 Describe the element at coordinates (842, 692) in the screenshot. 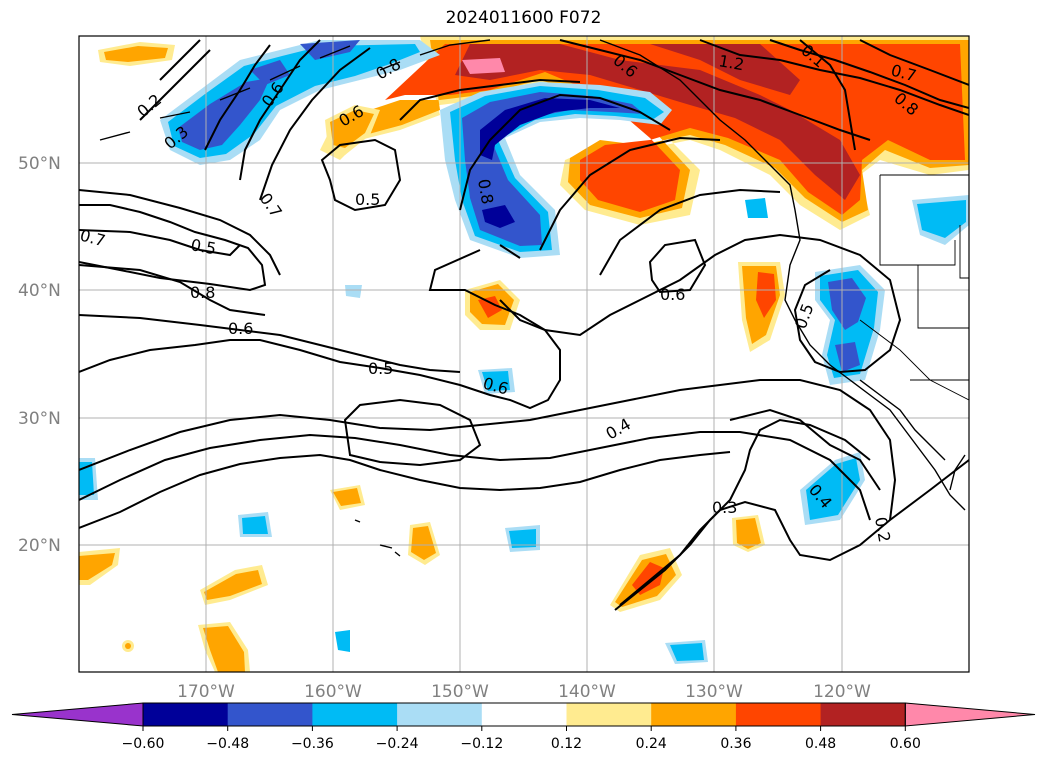

I see `lon-label: 120°W` at that location.